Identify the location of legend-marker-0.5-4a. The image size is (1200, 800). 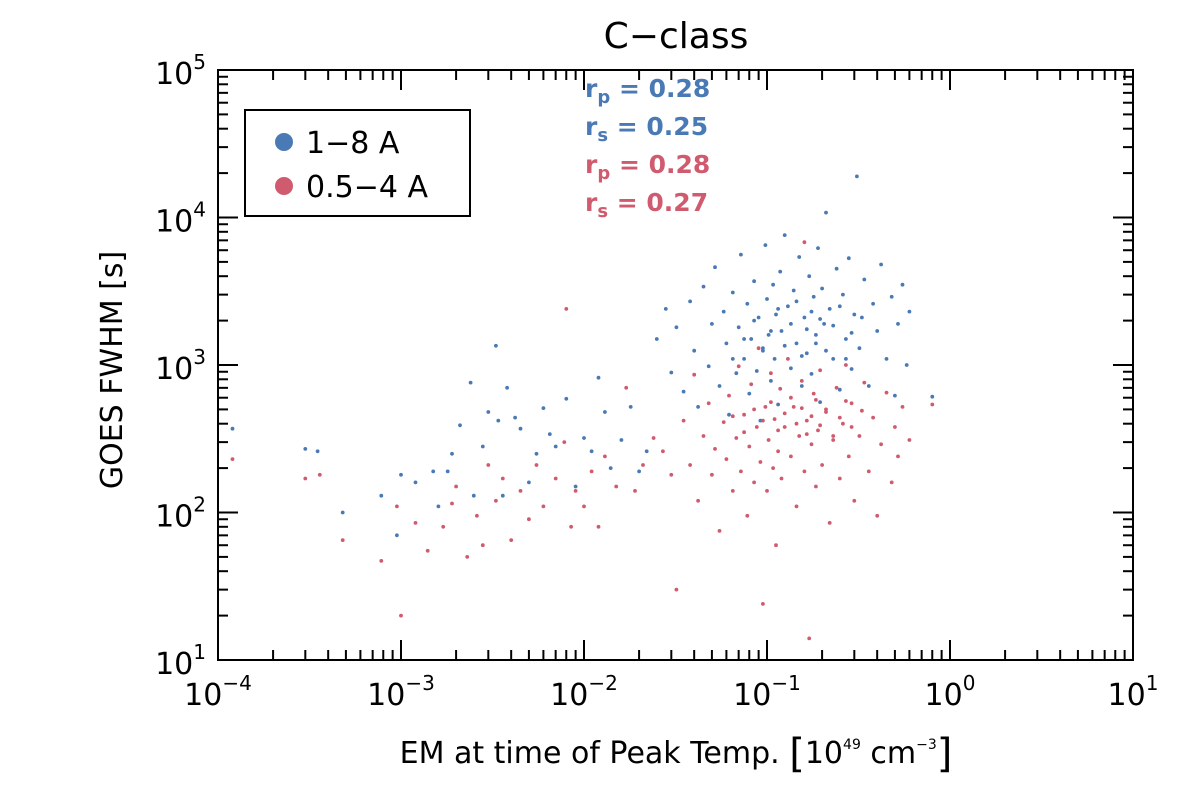
(284, 186).